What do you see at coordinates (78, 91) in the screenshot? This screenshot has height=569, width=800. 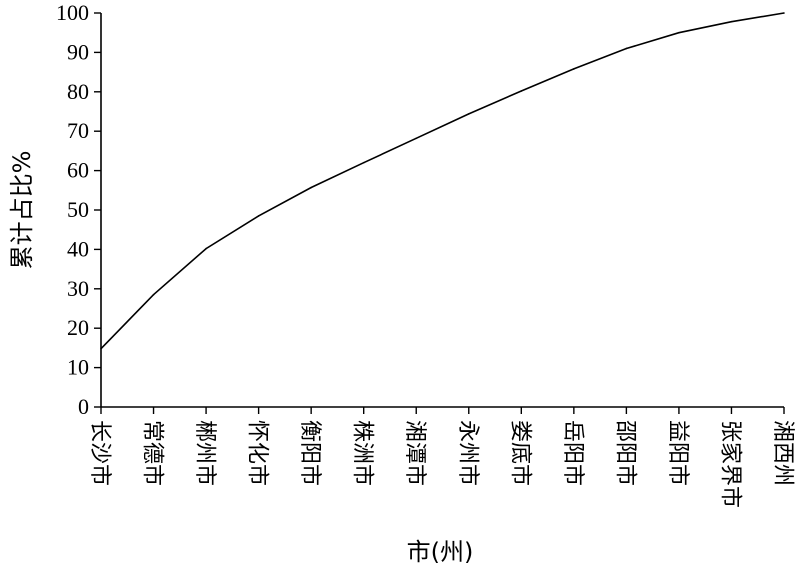 I see `y-tick-label: 80` at bounding box center [78, 91].